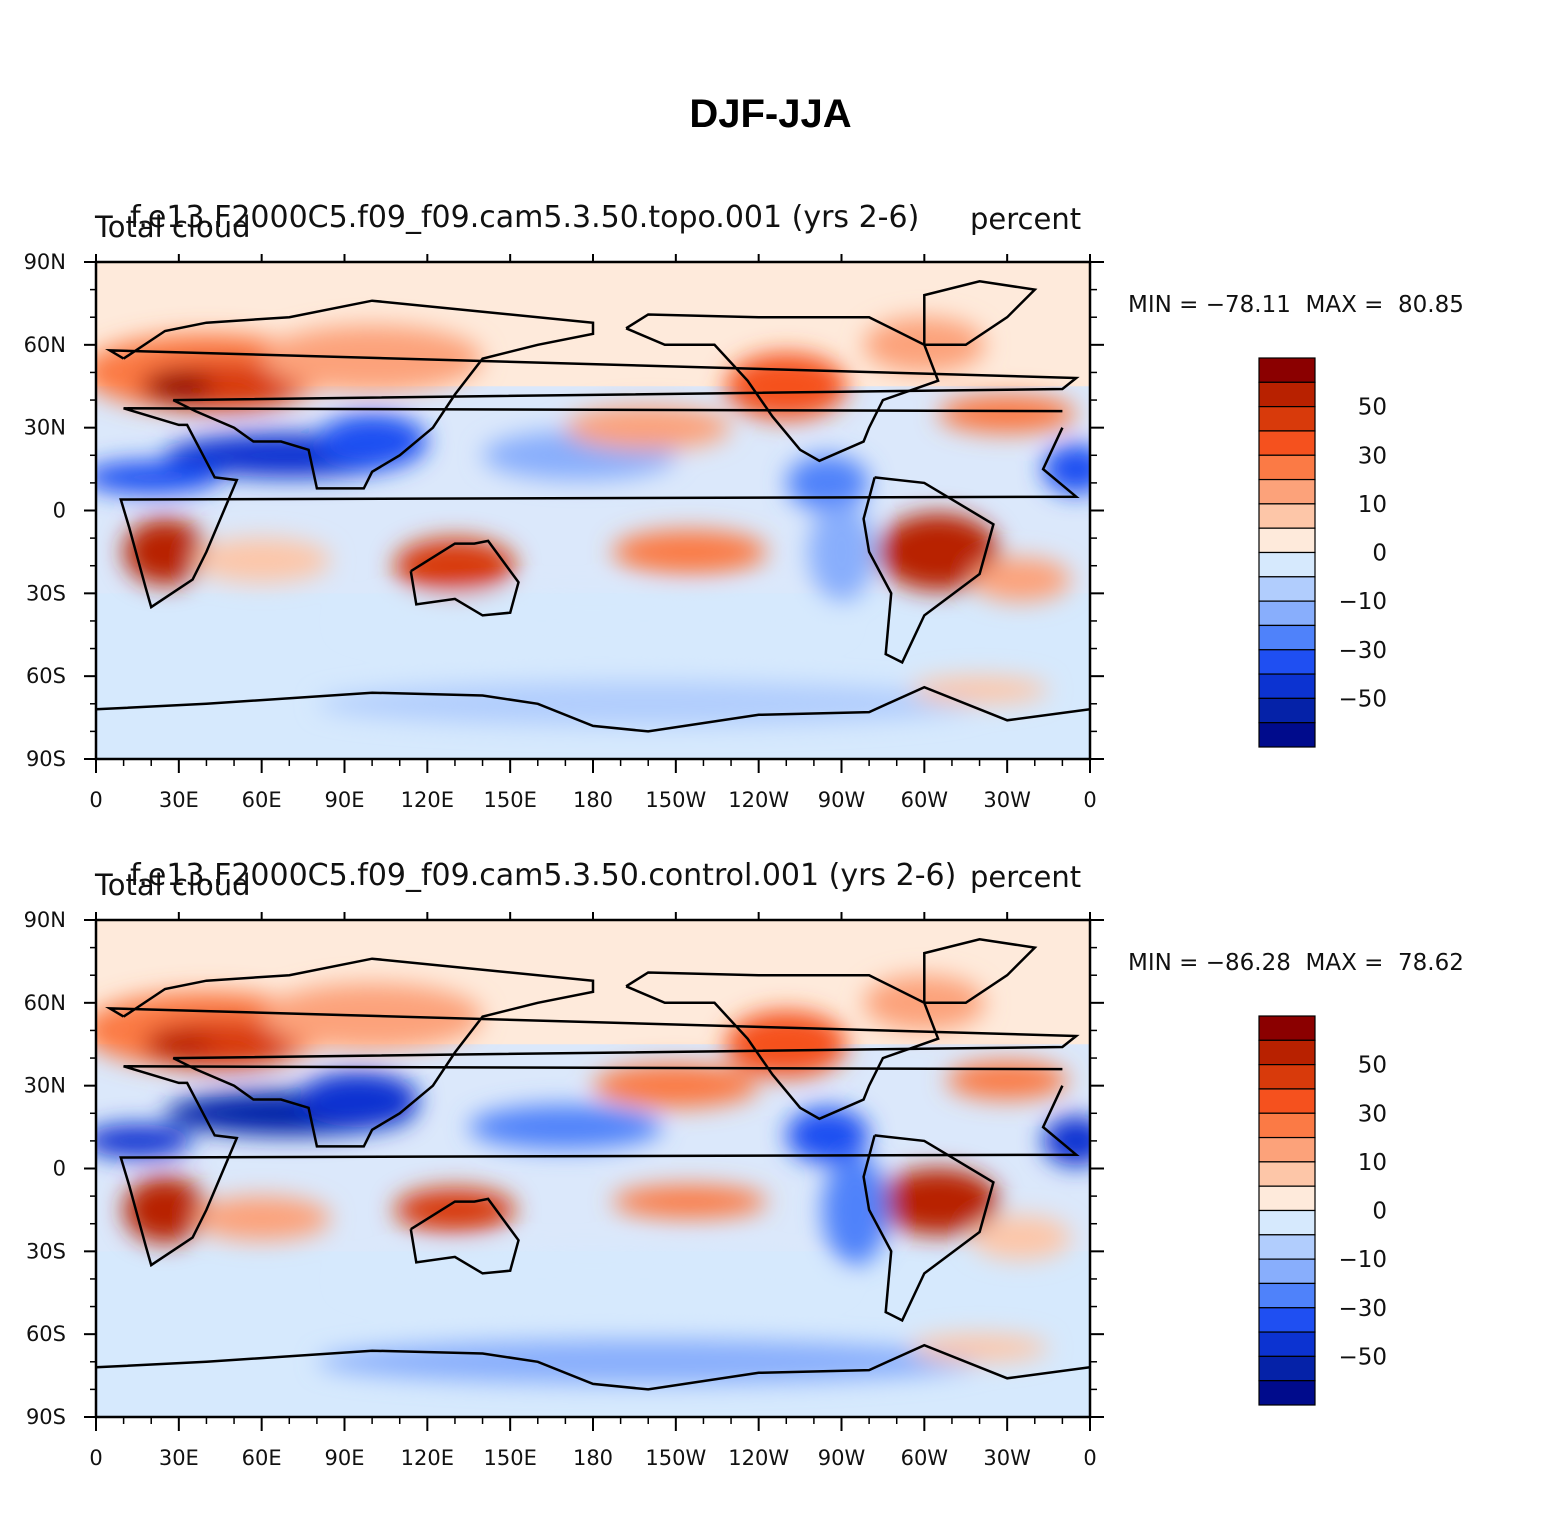  I want to click on max-value: 78.62, so click(1431, 963).